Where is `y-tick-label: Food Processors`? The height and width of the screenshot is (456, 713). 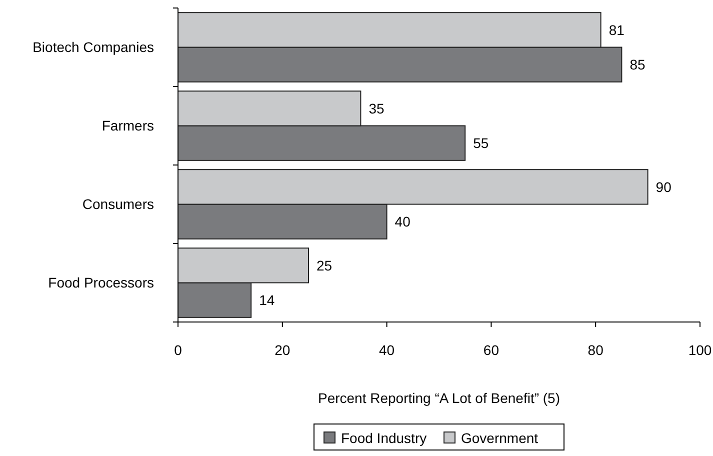 y-tick-label: Food Processors is located at coordinates (101, 282).